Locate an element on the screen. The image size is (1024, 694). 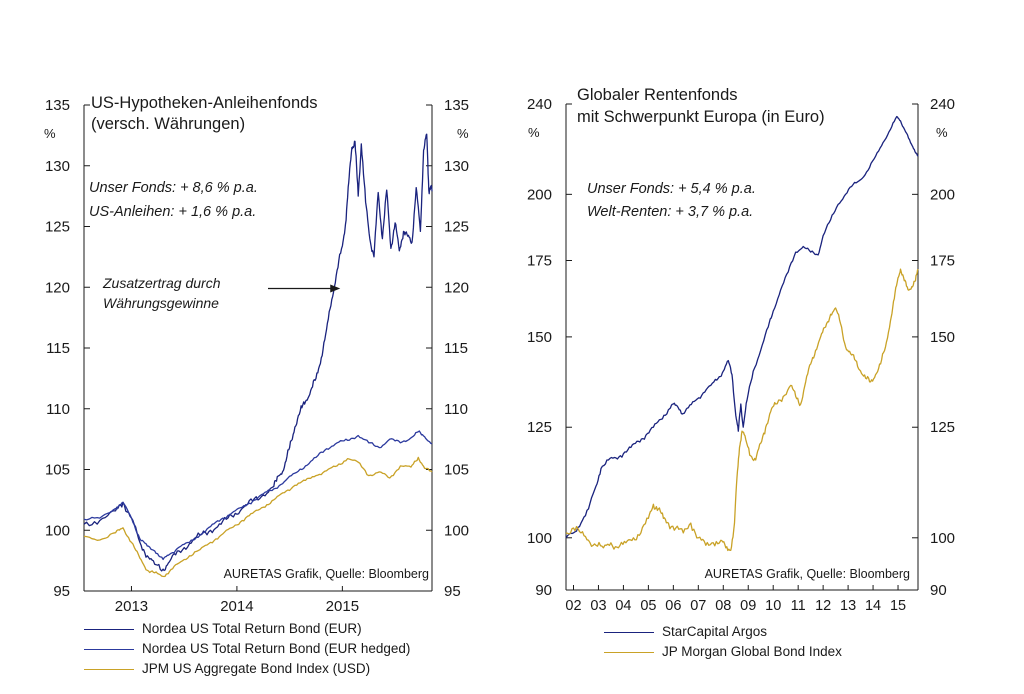
legend-item: StarCapital Argos is located at coordinates (723, 632).